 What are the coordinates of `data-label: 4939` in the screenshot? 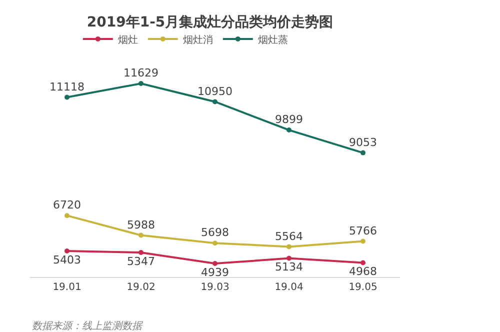 It's located at (215, 272).